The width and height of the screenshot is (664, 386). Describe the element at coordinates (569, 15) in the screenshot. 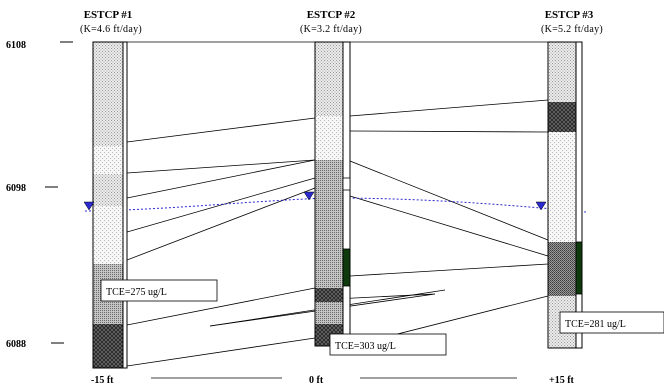

I see `well-title-3: ESTCP #3` at that location.